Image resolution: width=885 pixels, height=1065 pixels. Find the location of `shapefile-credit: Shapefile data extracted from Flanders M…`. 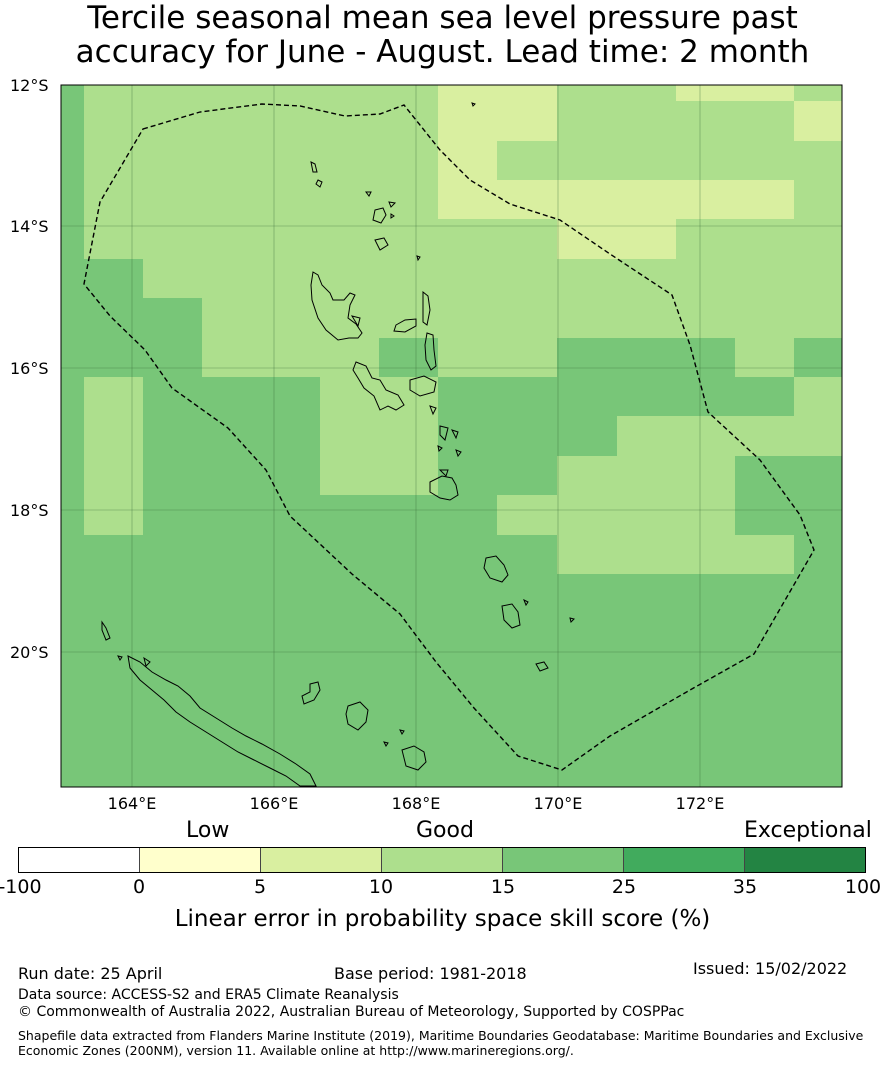

shapefile-credit: Shapefile data extracted from Flanders M… is located at coordinates (441, 1043).